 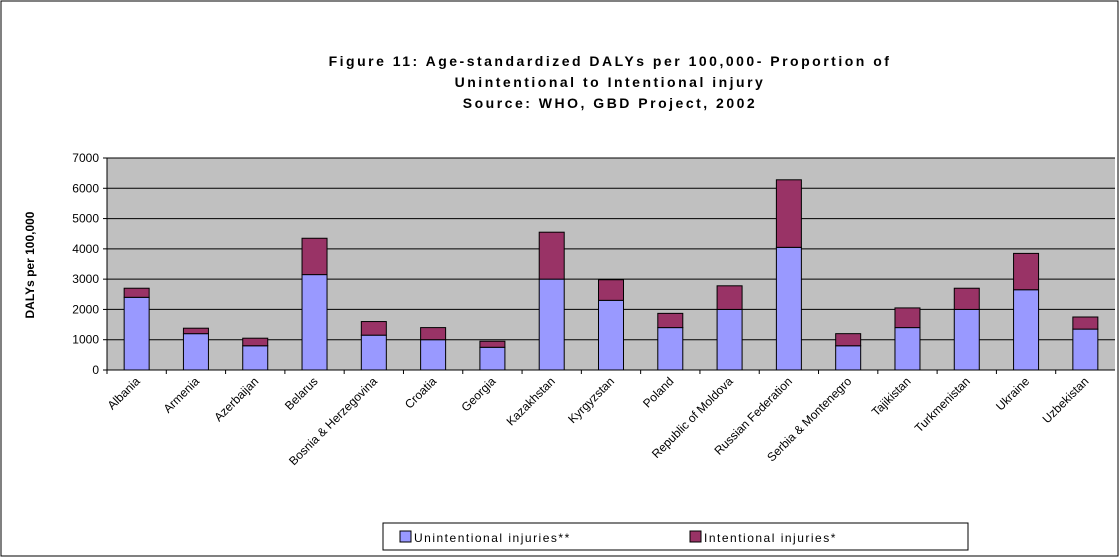 I want to click on y-tick-label: 5000, so click(x=85, y=219).